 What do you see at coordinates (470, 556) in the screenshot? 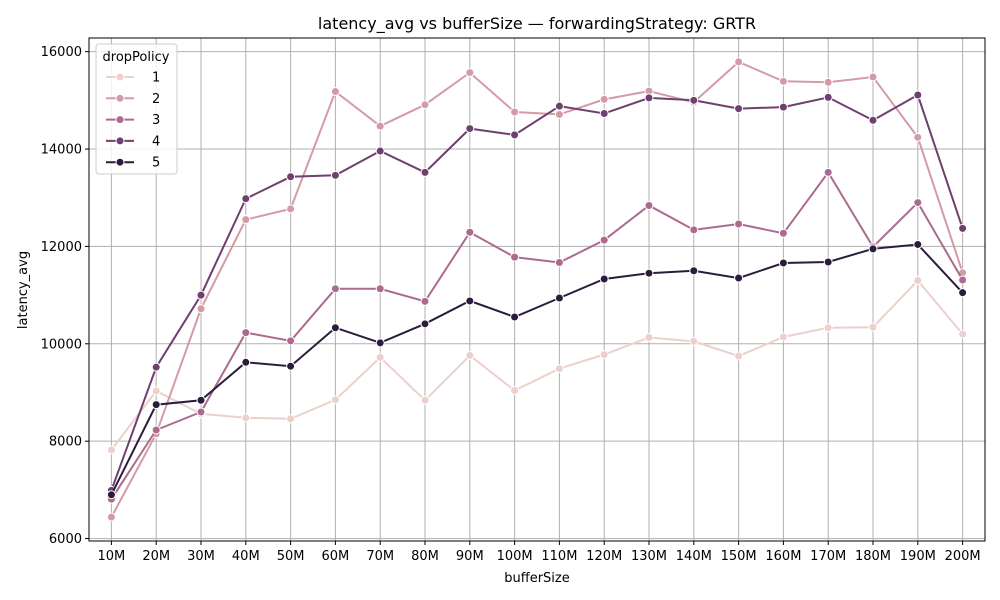
I see `x-tick-label: 90M` at bounding box center [470, 556].